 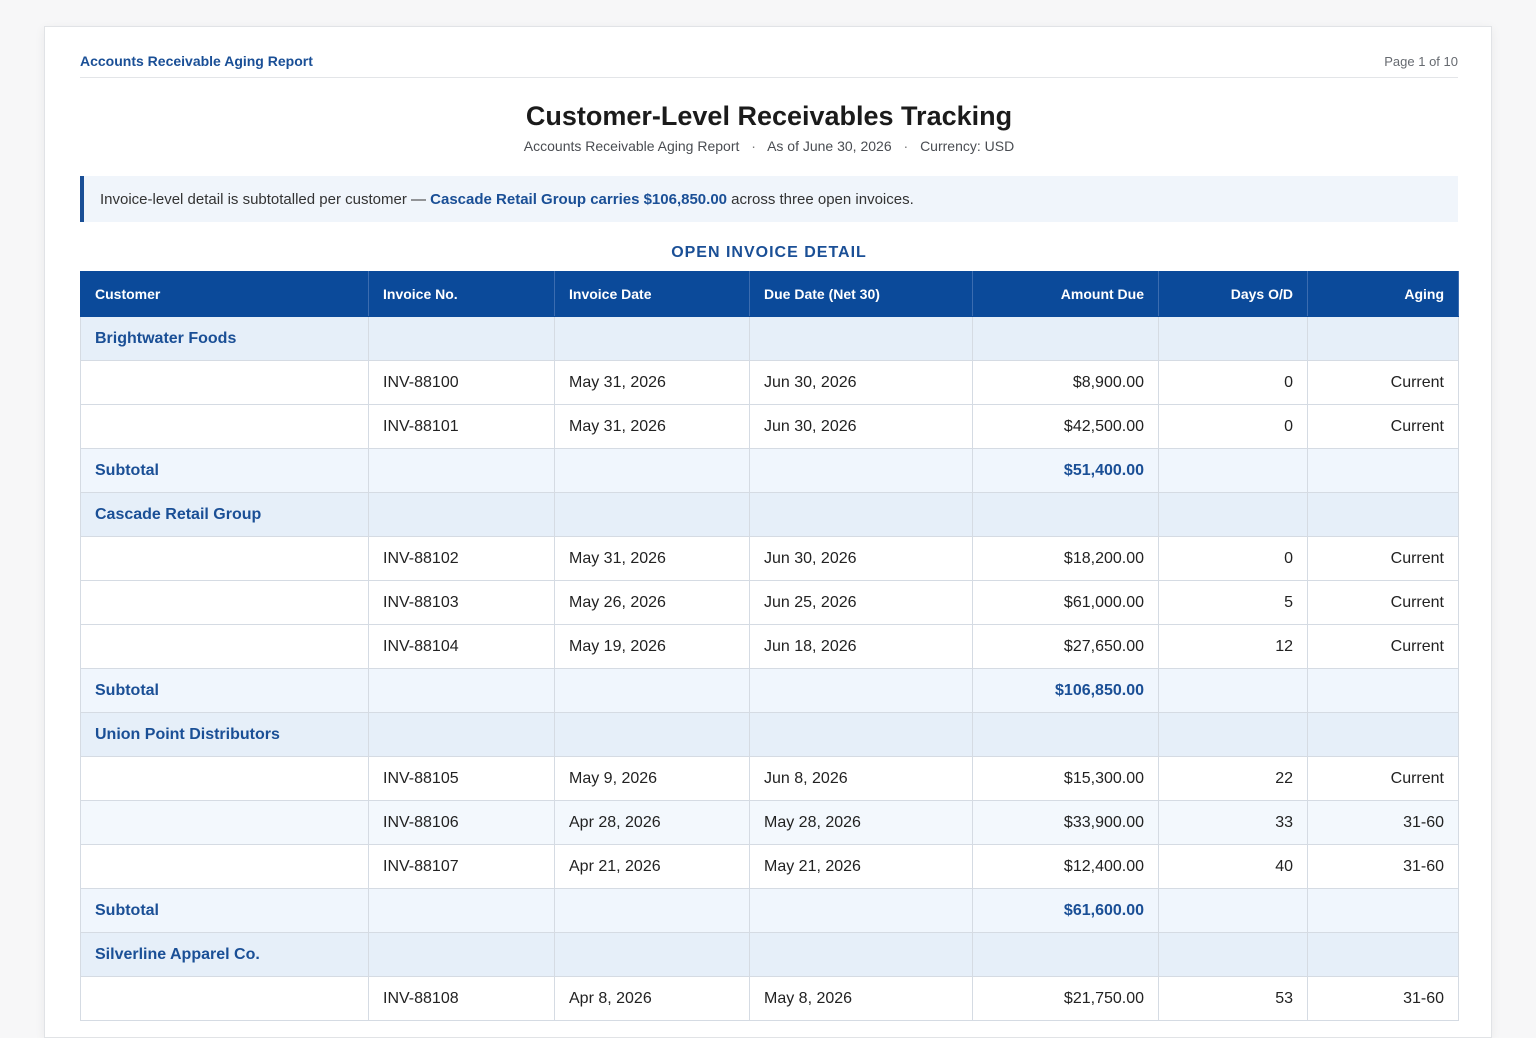 I want to click on days-overdue: 12, so click(x=1233, y=646).